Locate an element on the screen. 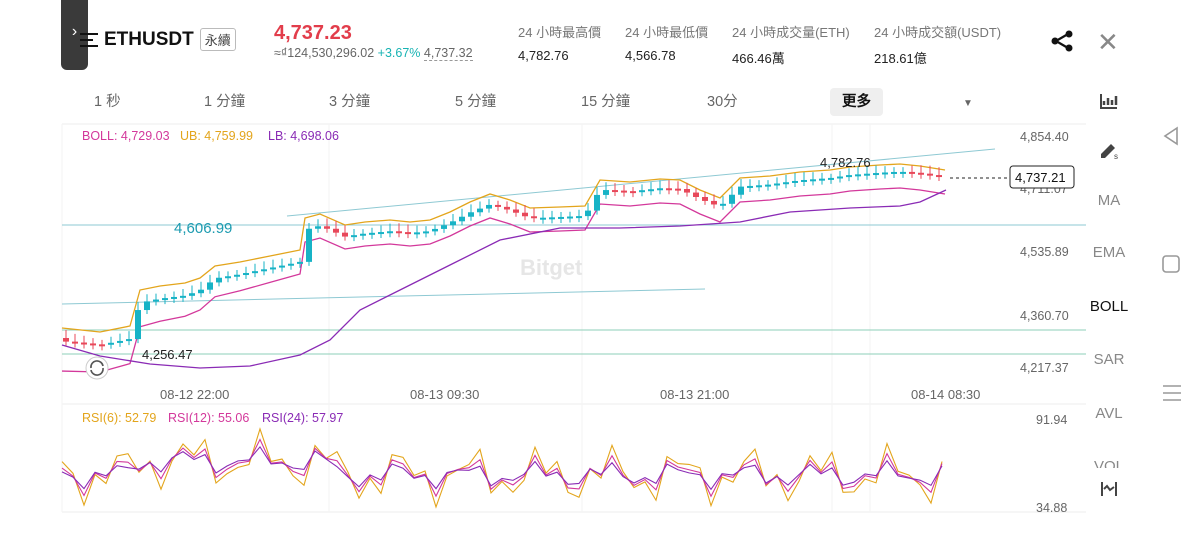  price-subline: ≈₫124,530,296.02 +3.67% 4,737.32 is located at coordinates (373, 53).